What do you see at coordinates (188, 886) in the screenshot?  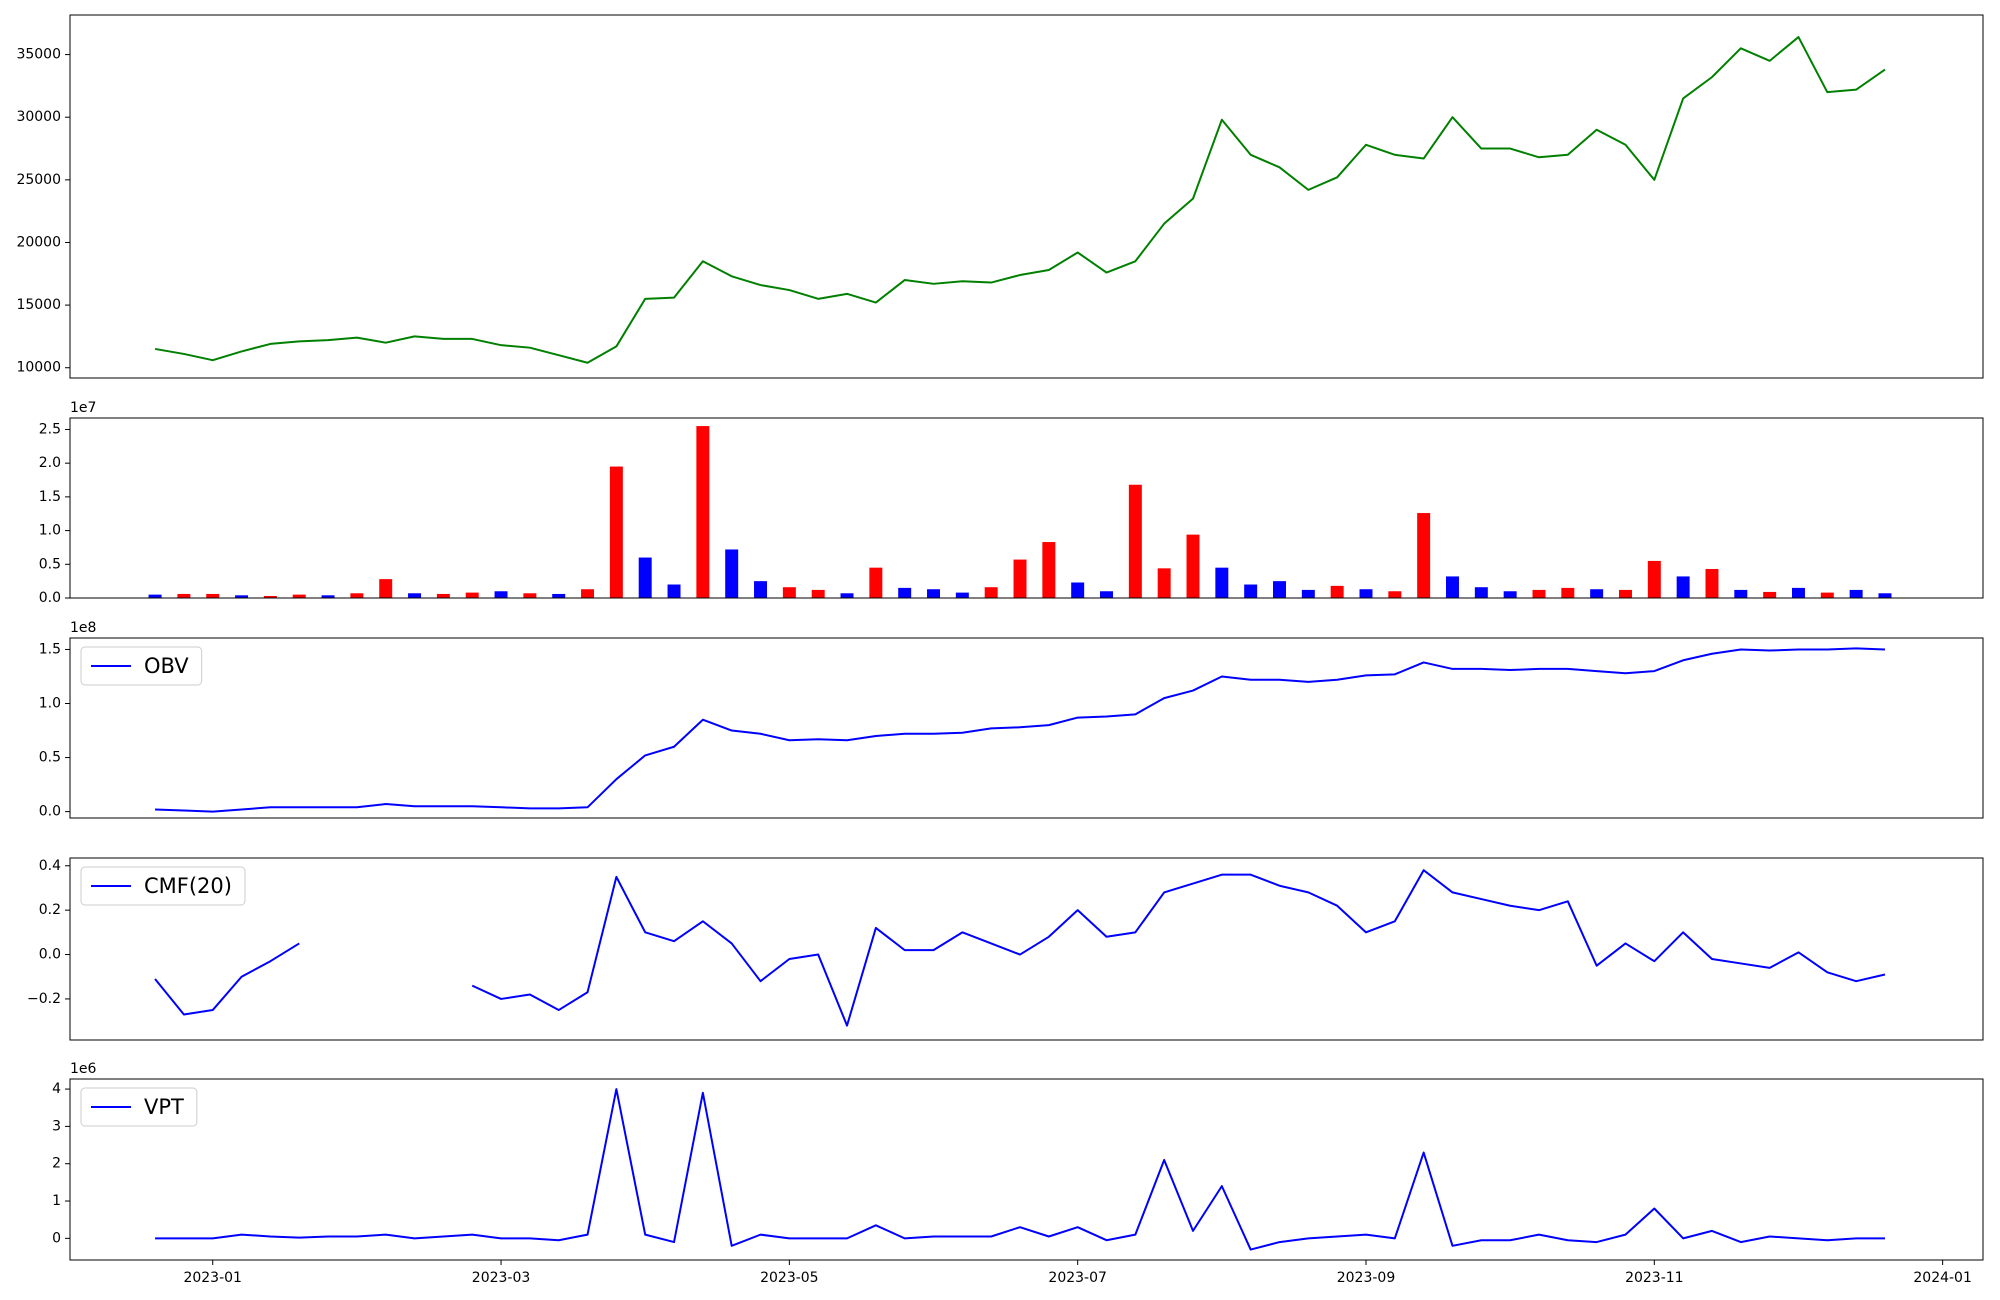 I see `legend-label: CMF(20)` at bounding box center [188, 886].